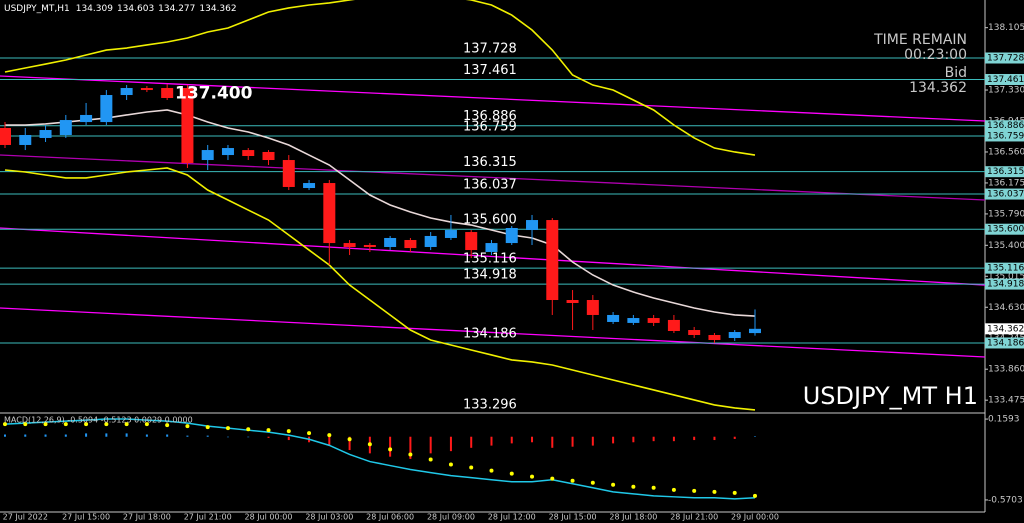 This screenshot has height=523, width=1024. I want to click on level-label: 136.759, so click(490, 126).